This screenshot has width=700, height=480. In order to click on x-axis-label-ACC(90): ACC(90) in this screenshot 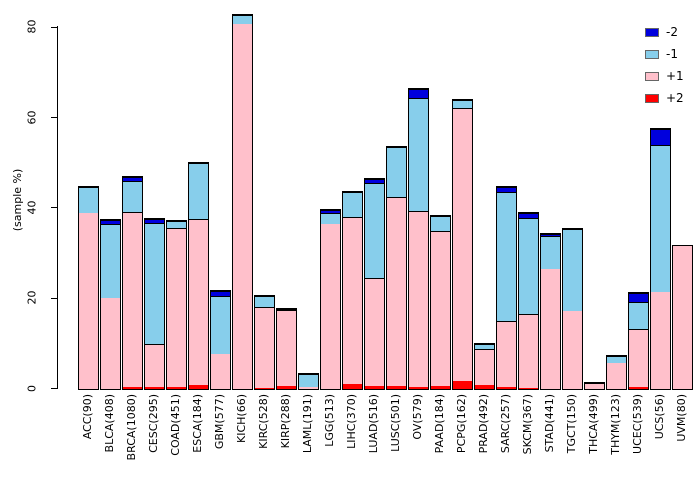, I will do `click(87, 417)`.